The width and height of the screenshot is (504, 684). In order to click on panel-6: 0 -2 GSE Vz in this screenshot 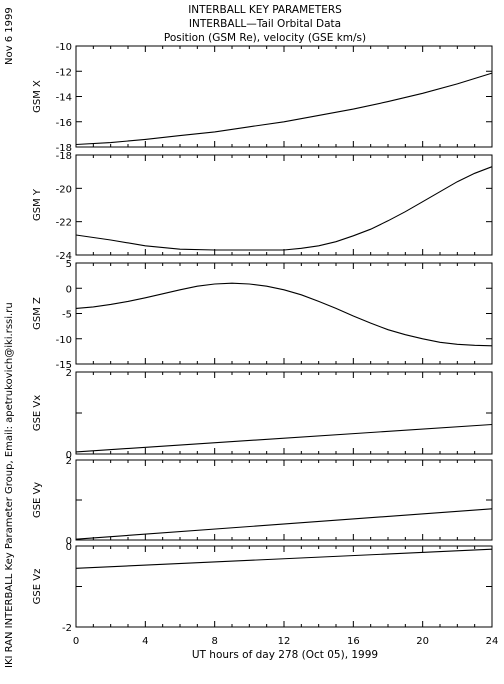, I will do `click(262, 588)`.